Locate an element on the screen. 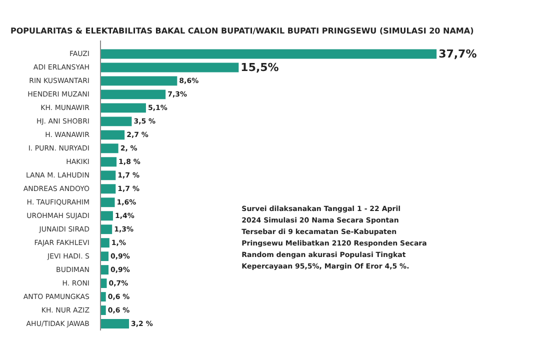  chart-title: POPULARITAS & ELEKTABILITAS BAKAL CALON BUPATI/WAKIL BUPATI PRINGSEWU (SIMULASI 20 NAMA) is located at coordinates (242, 31).